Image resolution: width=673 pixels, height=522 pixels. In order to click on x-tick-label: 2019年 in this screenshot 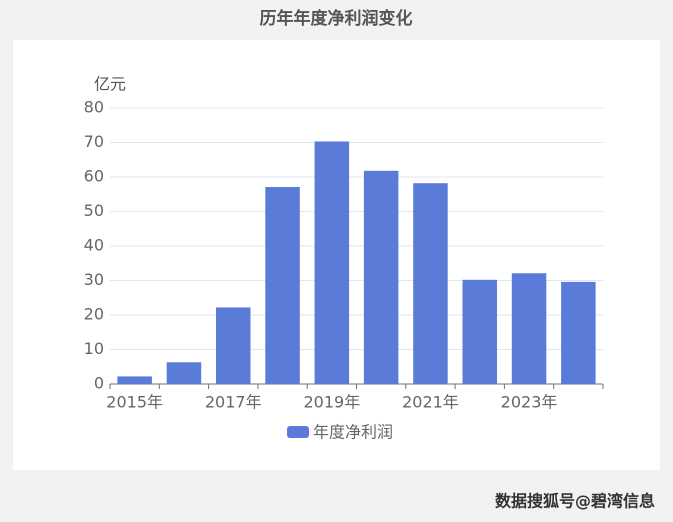, I will do `click(331, 402)`.